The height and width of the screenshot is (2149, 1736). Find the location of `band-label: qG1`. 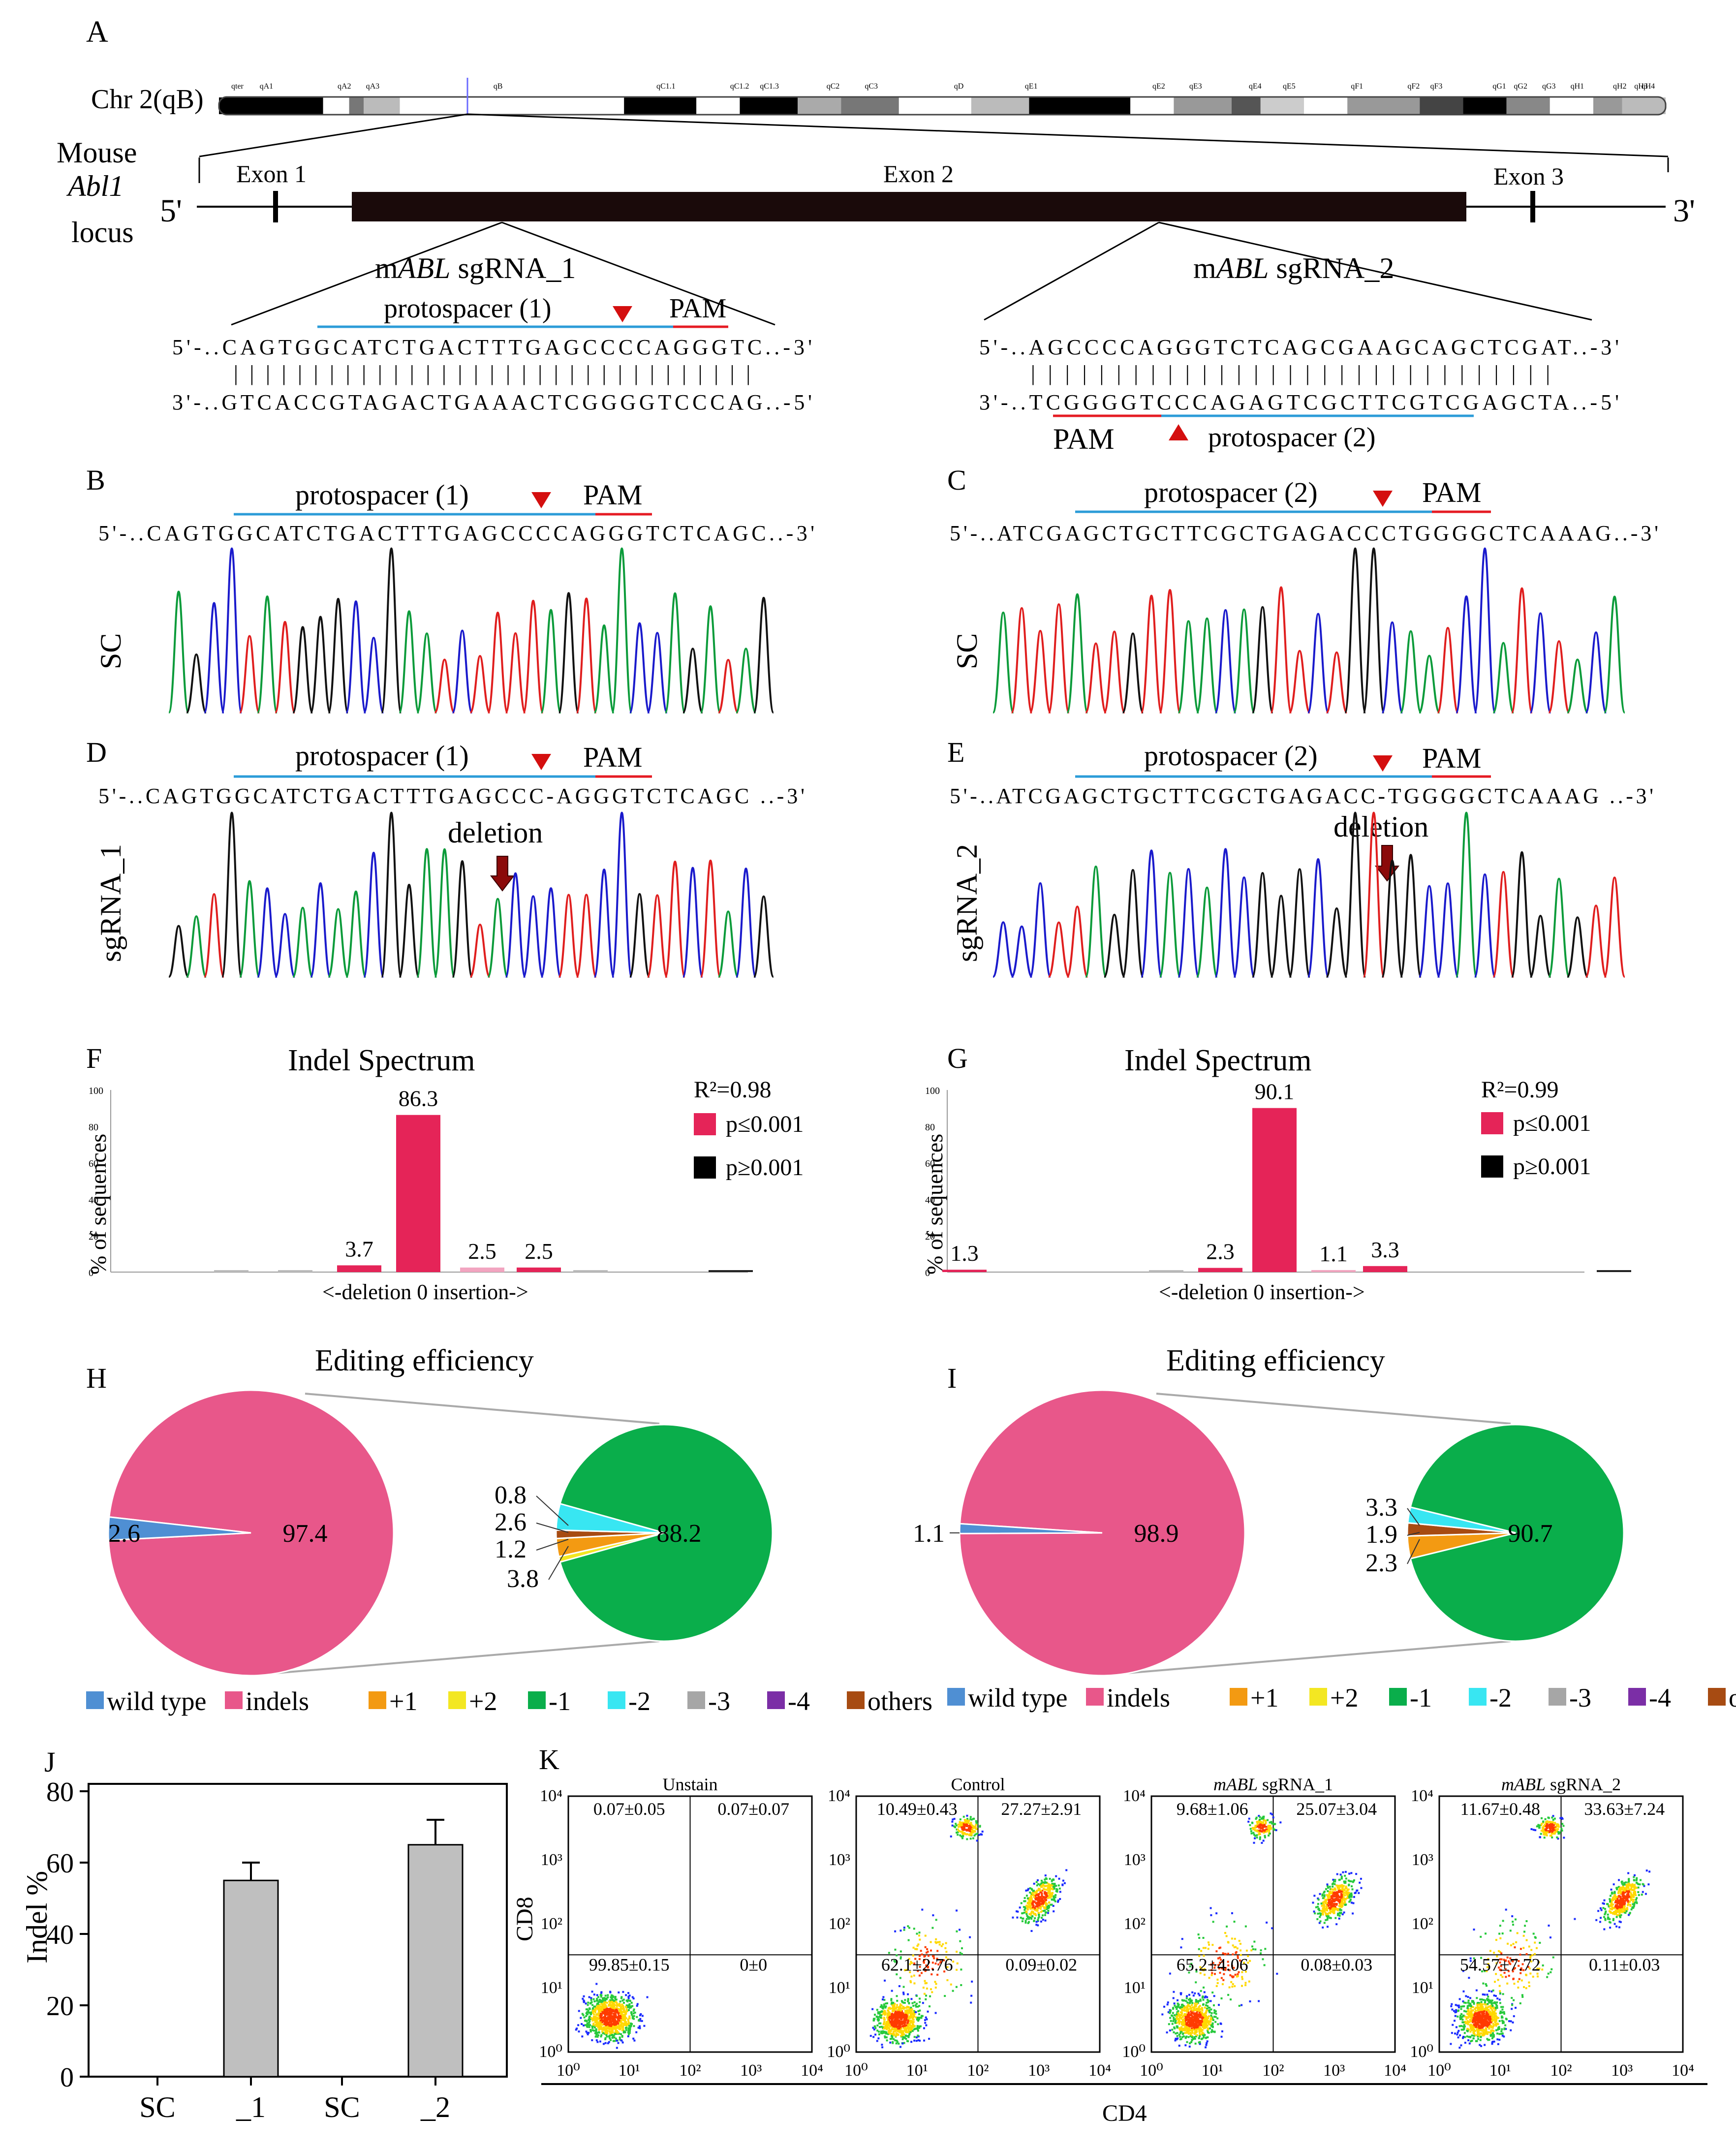

band-label: qG1 is located at coordinates (1499, 86).